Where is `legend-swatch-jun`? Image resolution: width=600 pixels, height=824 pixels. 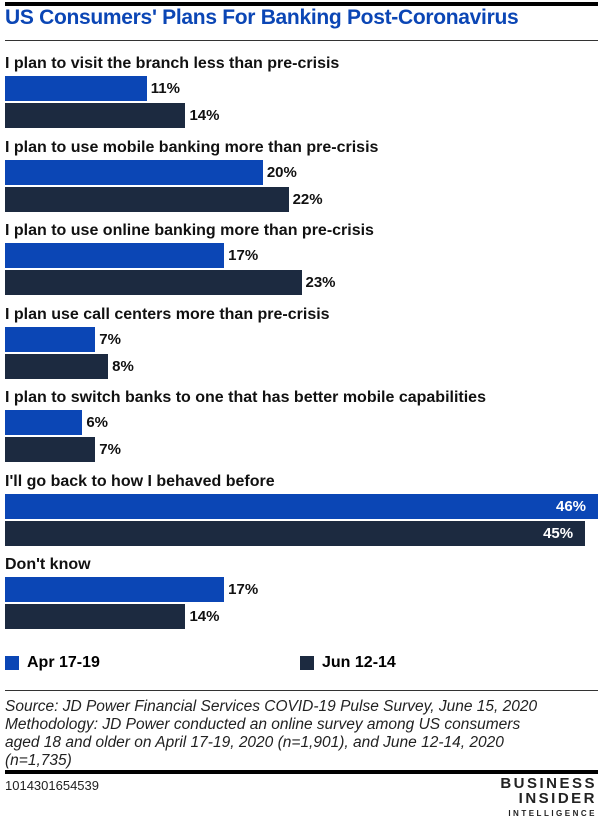
legend-swatch-jun is located at coordinates (307, 663).